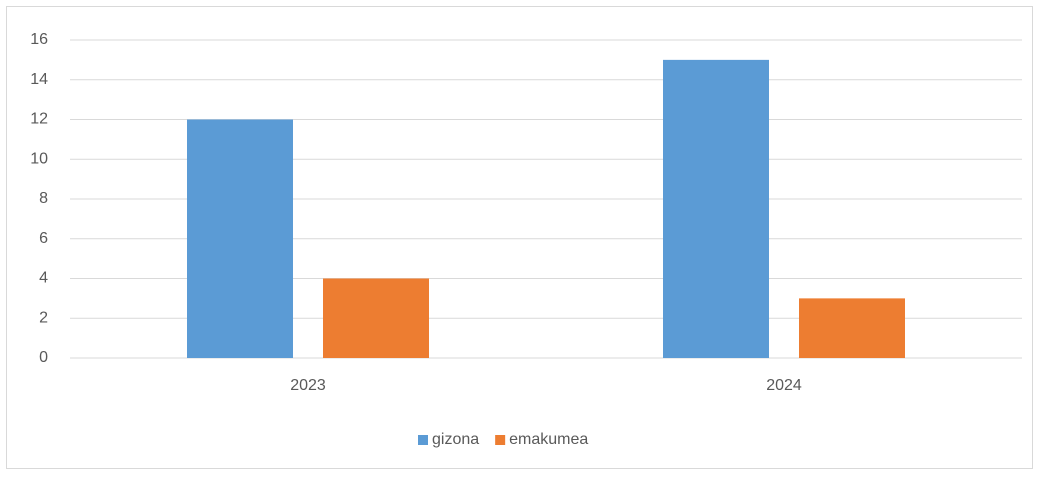 The height and width of the screenshot is (480, 1039). I want to click on y-tick-label: 4, so click(43, 278).